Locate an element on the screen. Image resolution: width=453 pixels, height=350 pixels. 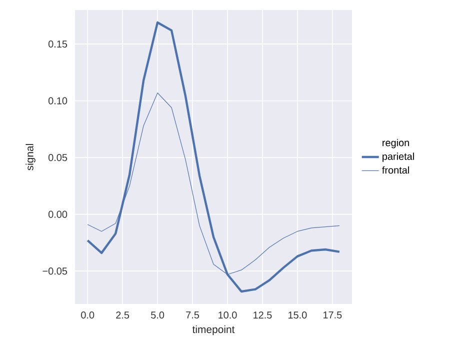
y-tick-label: 0.00 is located at coordinates (58, 214).